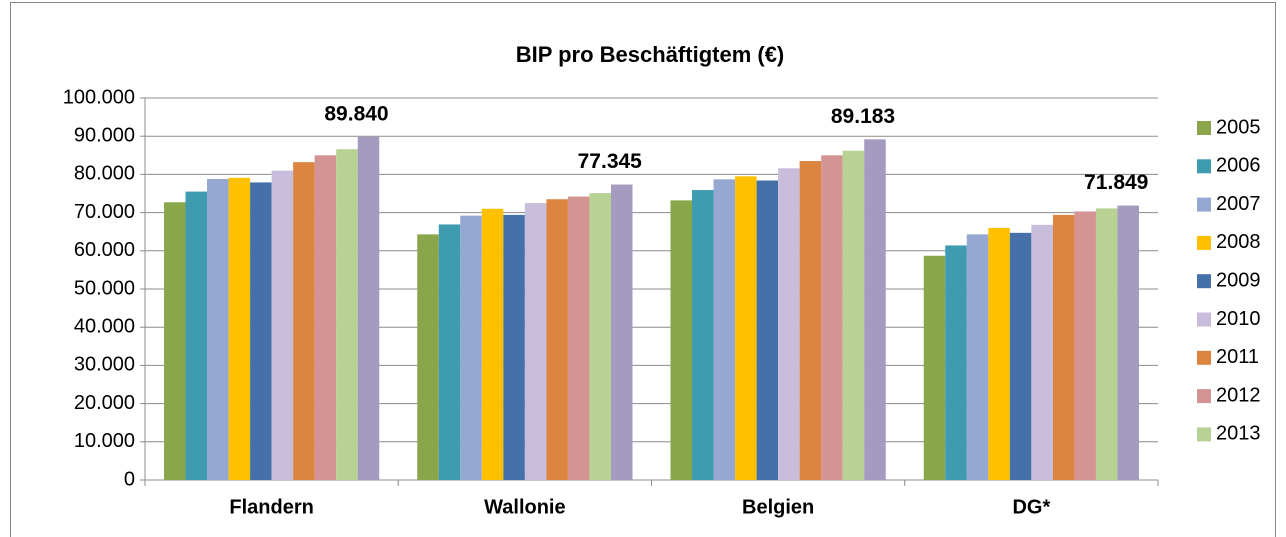 Image resolution: width=1286 pixels, height=537 pixels. Describe the element at coordinates (1031, 507) in the screenshot. I see `x-tick-label: DG*` at that location.